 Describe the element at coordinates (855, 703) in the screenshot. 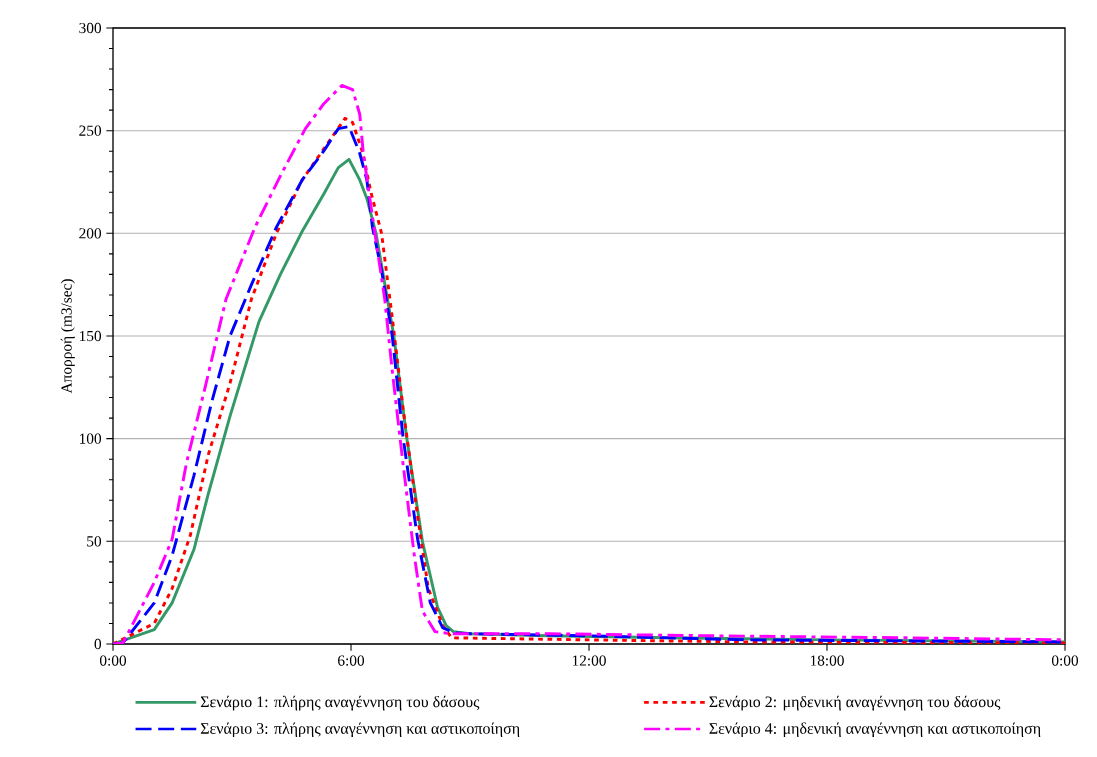

I see `legend-label: Σενάριο 2: μηδενική αναγέννηση του δάσους` at that location.